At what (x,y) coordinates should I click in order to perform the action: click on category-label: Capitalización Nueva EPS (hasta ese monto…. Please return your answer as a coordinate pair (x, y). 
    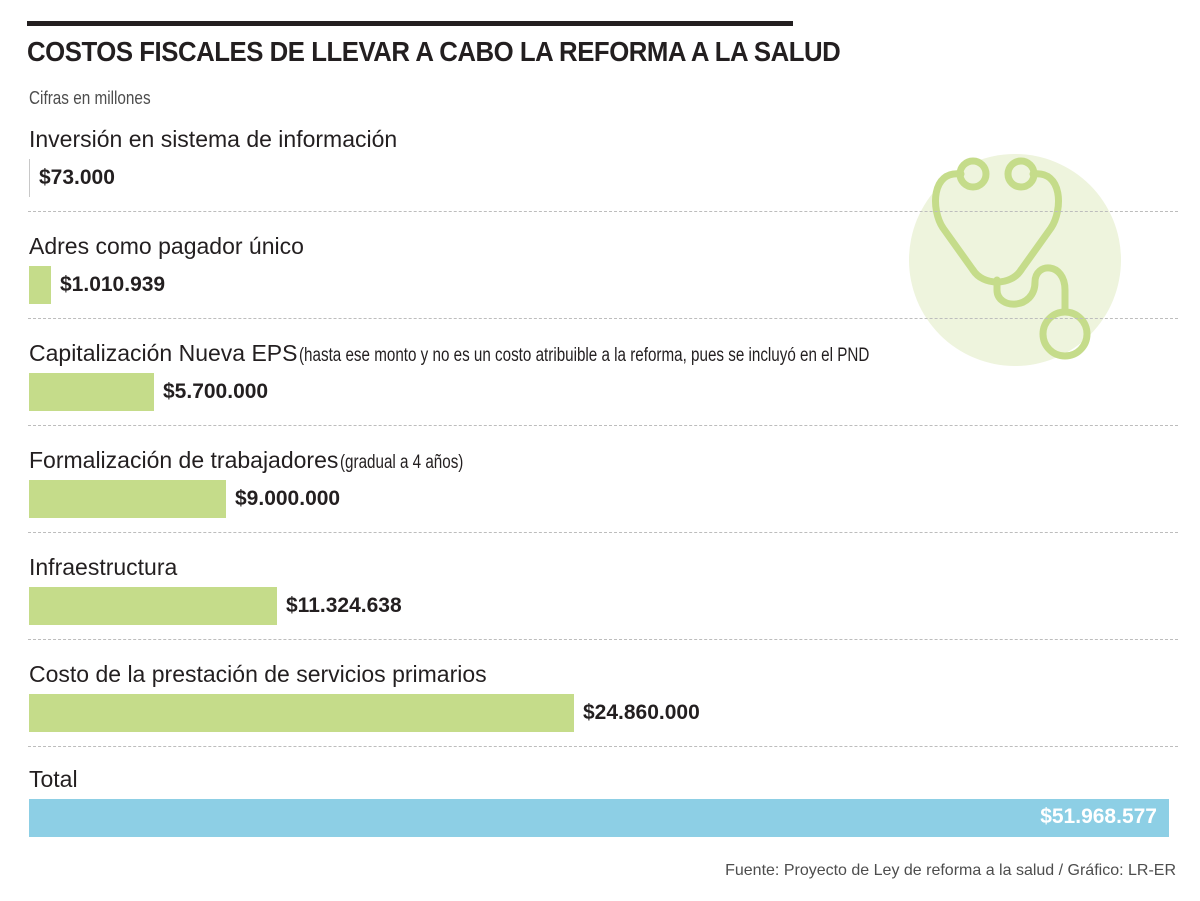
    Looking at the image, I should click on (520, 353).